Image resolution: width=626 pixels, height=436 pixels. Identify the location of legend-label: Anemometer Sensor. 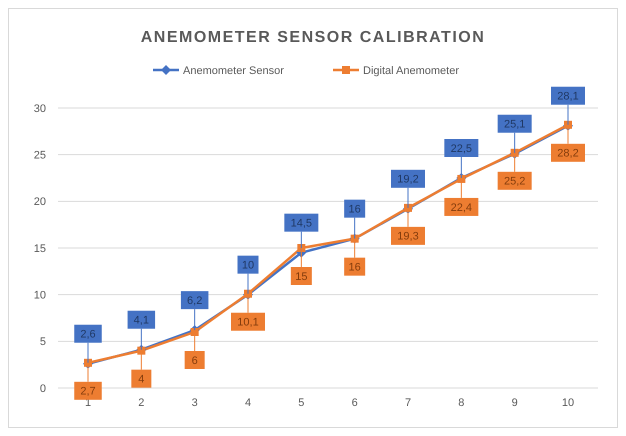
(233, 70).